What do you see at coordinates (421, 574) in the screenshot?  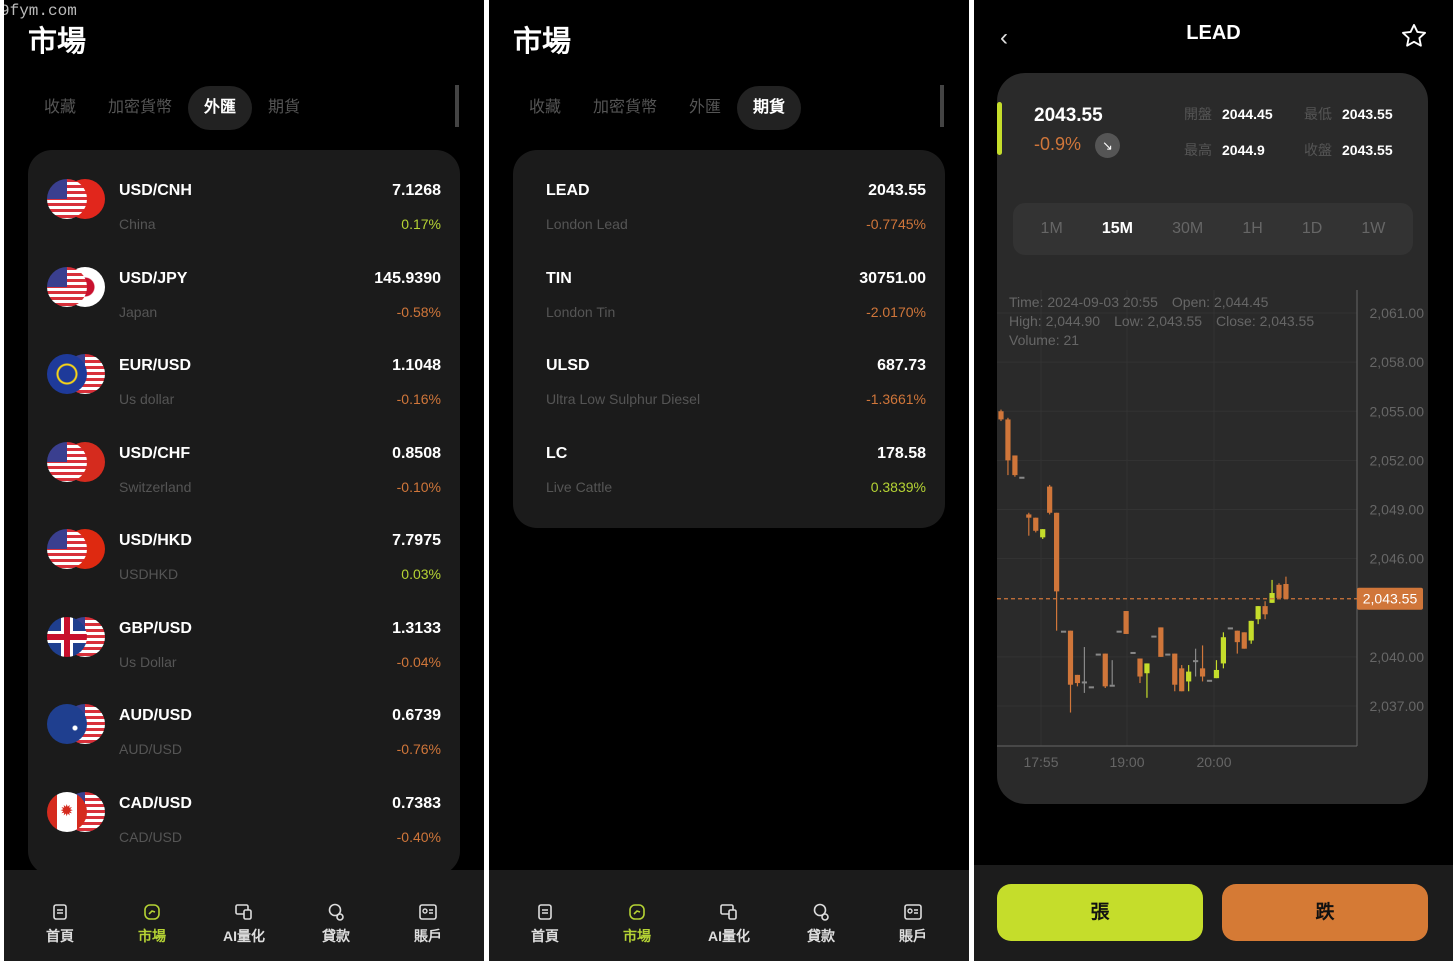 I see `item-change: 0.03%` at bounding box center [421, 574].